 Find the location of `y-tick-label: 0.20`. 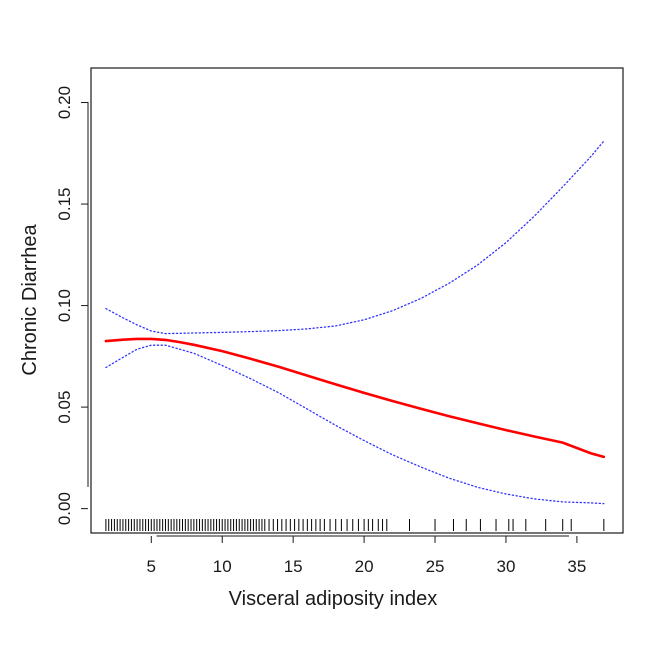

y-tick-label: 0.20 is located at coordinates (64, 102).